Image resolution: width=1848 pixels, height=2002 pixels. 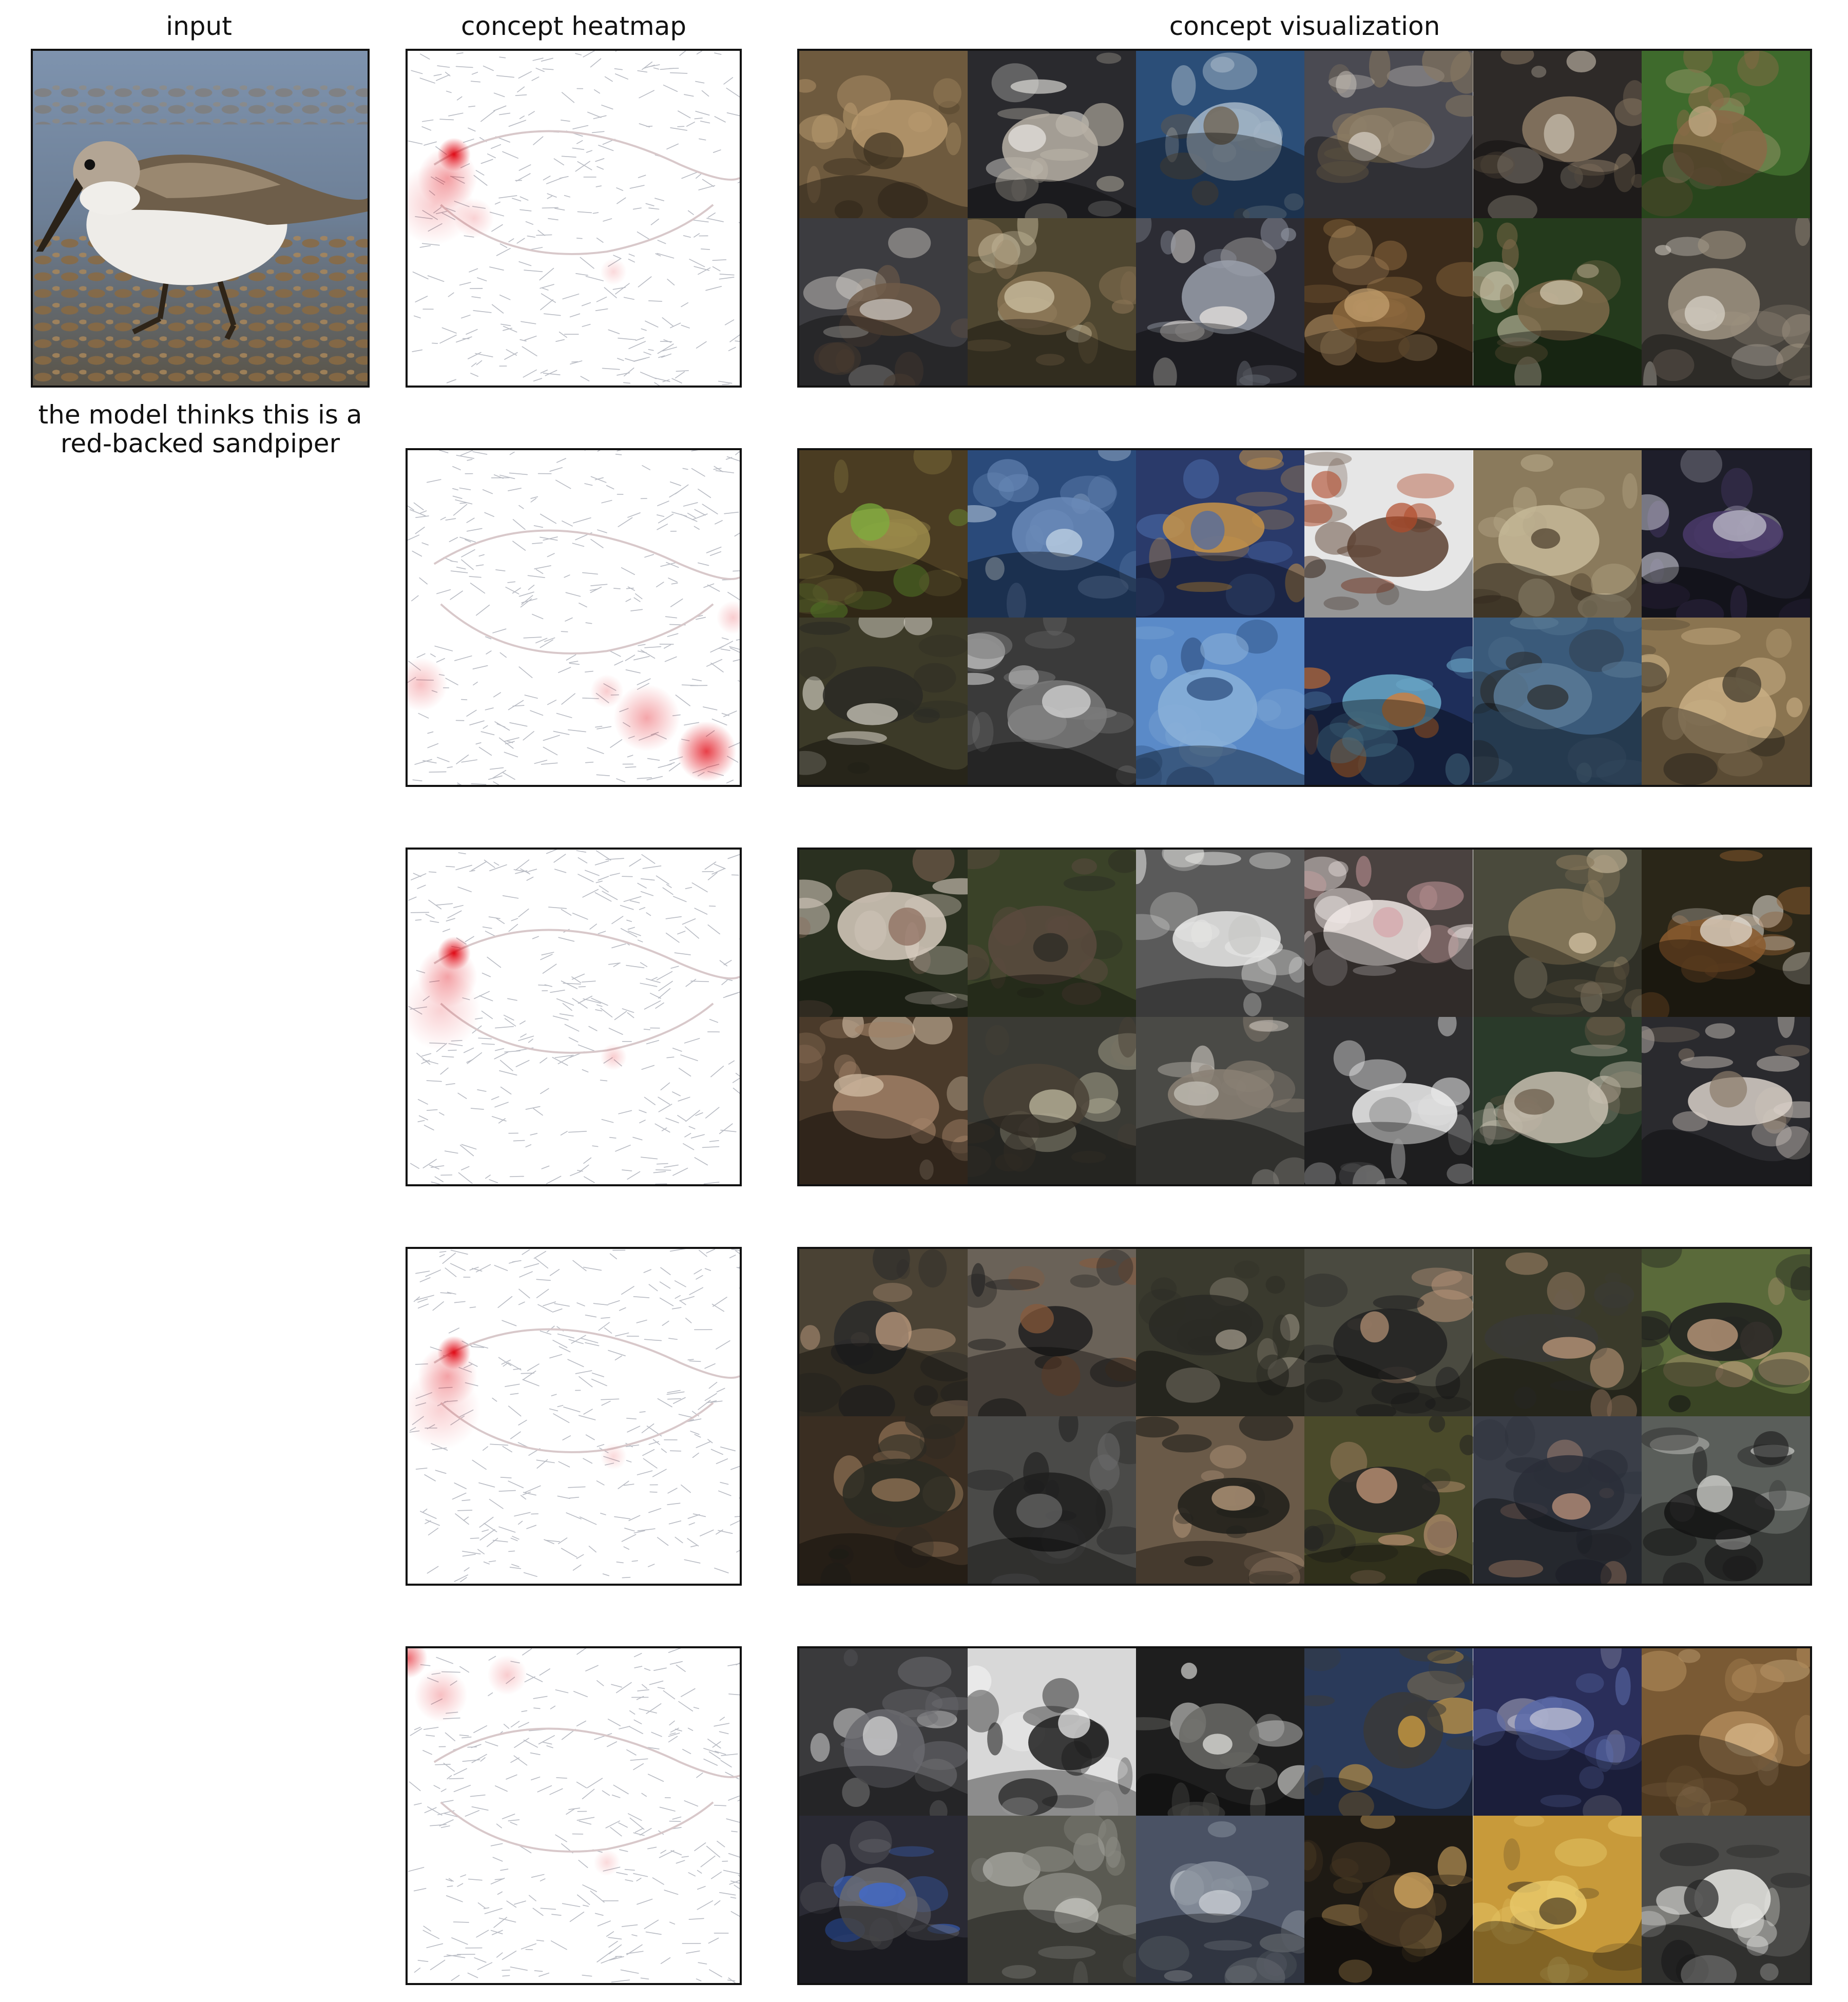 What do you see at coordinates (200, 415) in the screenshot?
I see `caption-line-1: the model thinks this is a` at bounding box center [200, 415].